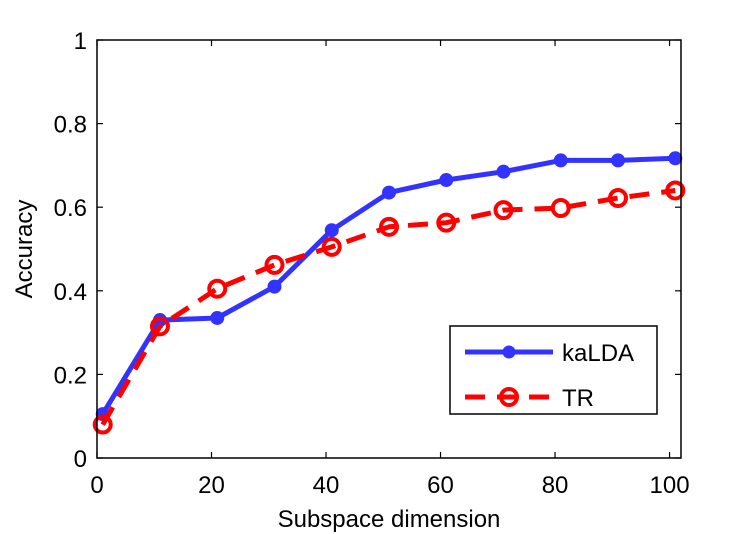 The width and height of the screenshot is (747, 534). Describe the element at coordinates (509, 352) in the screenshot. I see `legend-marker-kalda` at that location.